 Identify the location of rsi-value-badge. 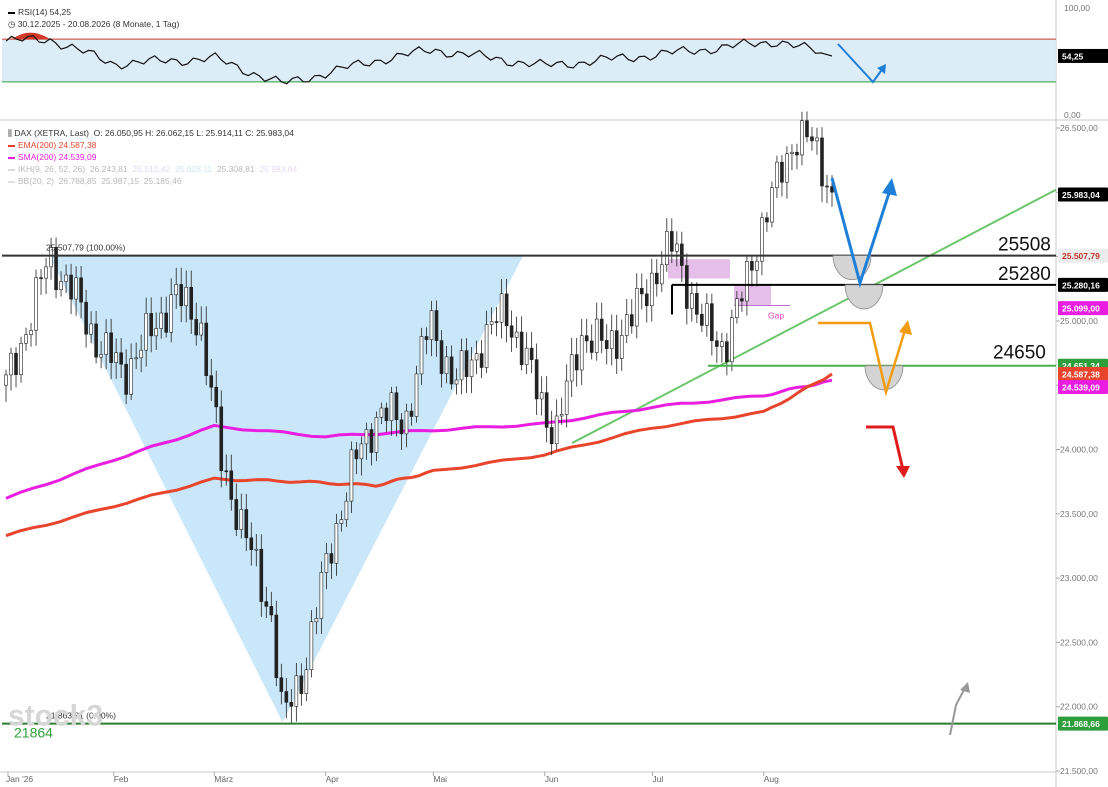
(1083, 55).